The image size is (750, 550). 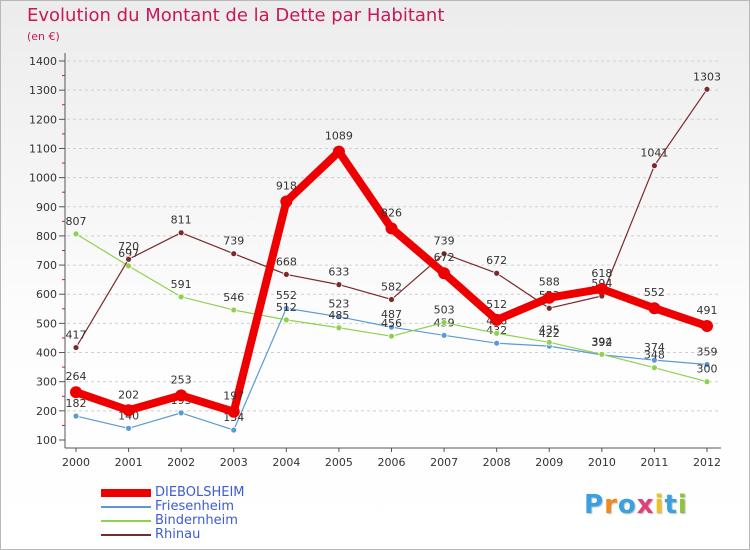 I want to click on y-tick-label: 300, so click(x=46, y=382).